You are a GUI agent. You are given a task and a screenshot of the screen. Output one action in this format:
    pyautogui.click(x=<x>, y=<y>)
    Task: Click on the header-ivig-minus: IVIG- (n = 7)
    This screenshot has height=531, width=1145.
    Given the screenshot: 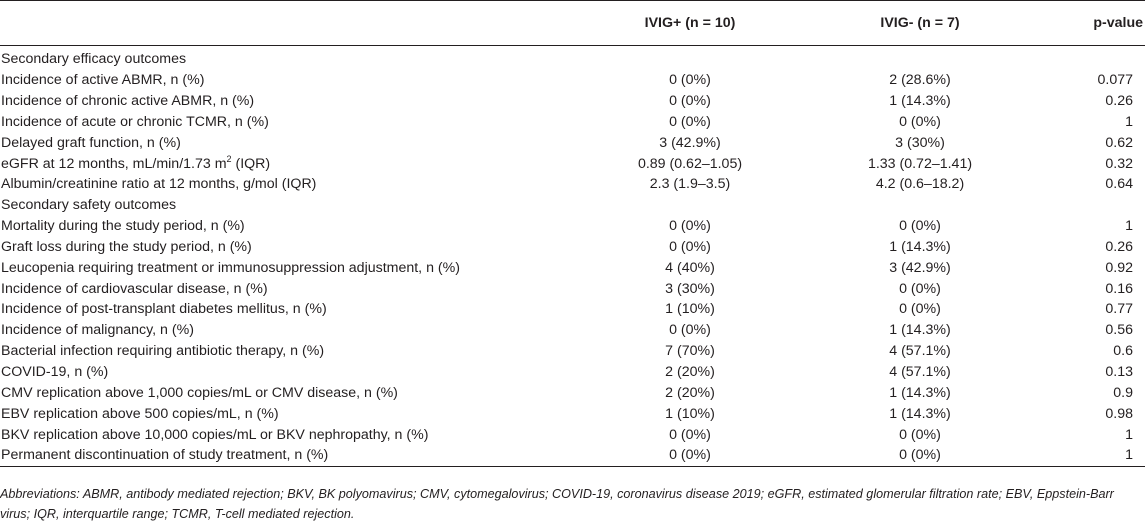 What is the action you would take?
    pyautogui.click(x=920, y=23)
    